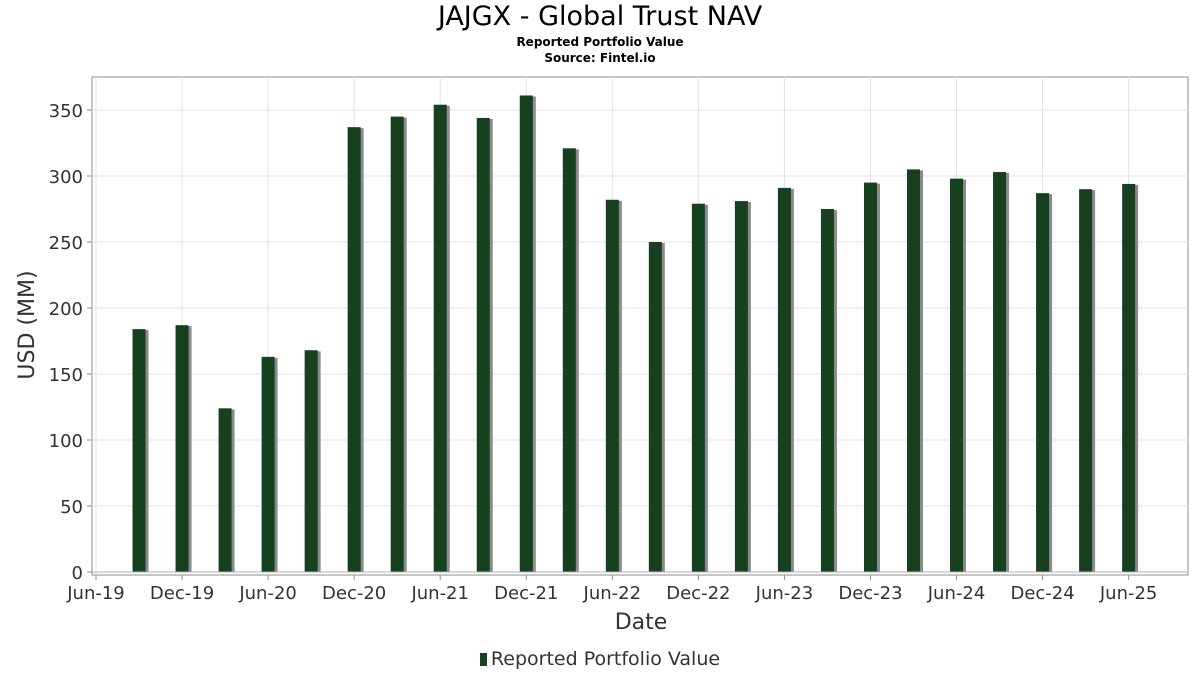  What do you see at coordinates (66, 243) in the screenshot?
I see `y-tick-label: 250` at bounding box center [66, 243].